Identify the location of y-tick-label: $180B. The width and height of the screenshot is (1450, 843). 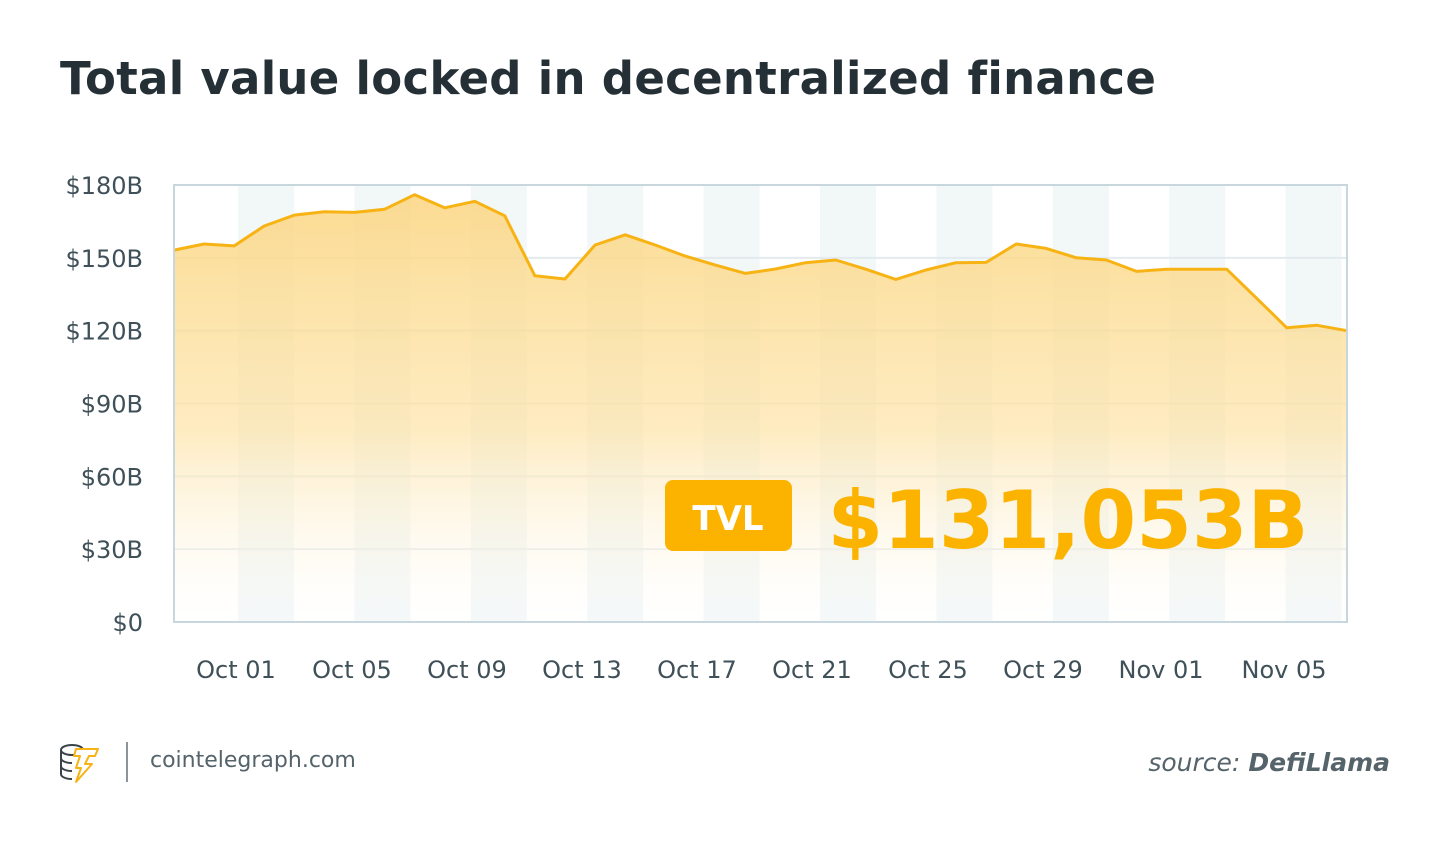
(104, 186).